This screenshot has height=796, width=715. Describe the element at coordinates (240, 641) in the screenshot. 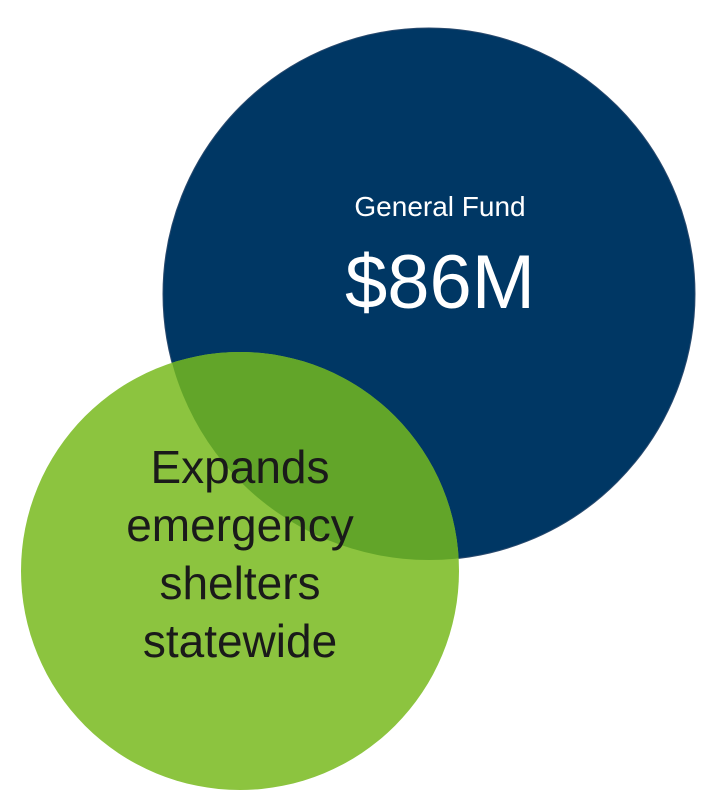

I see `description-line: statewide` at that location.